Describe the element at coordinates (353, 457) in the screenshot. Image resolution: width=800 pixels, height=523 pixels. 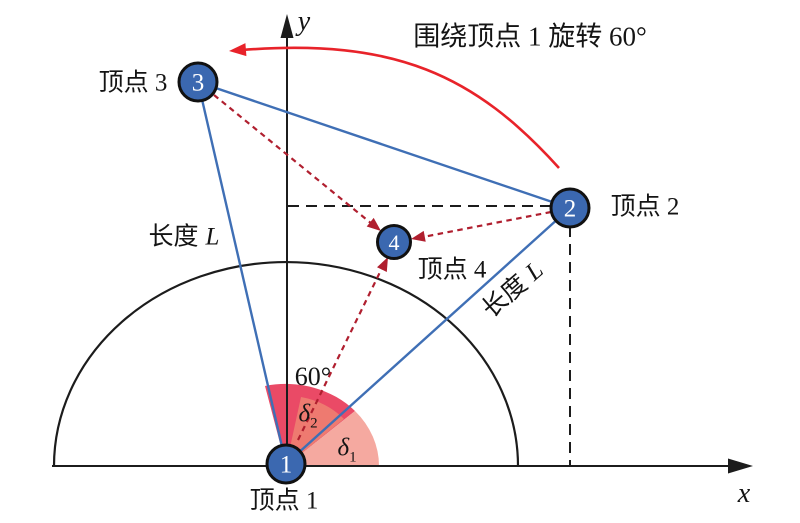
I see `delta1-subscript: 1` at that location.